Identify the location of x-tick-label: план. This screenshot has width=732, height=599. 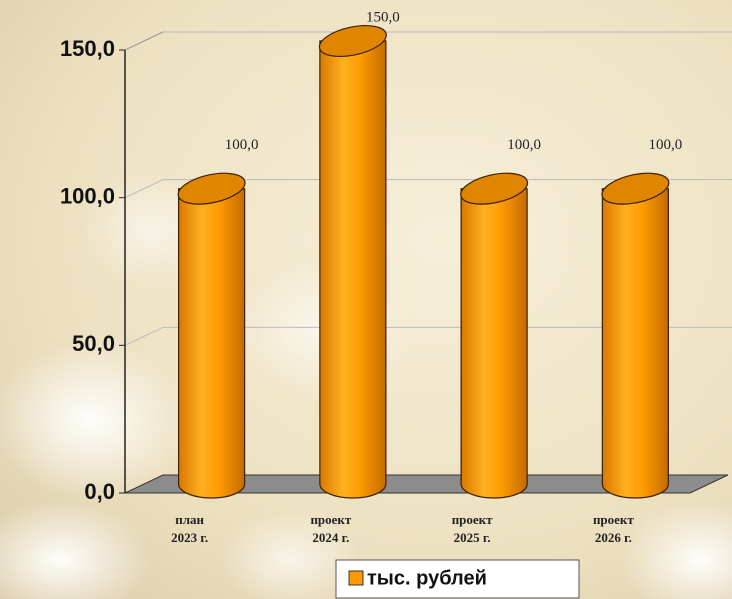
(189, 519).